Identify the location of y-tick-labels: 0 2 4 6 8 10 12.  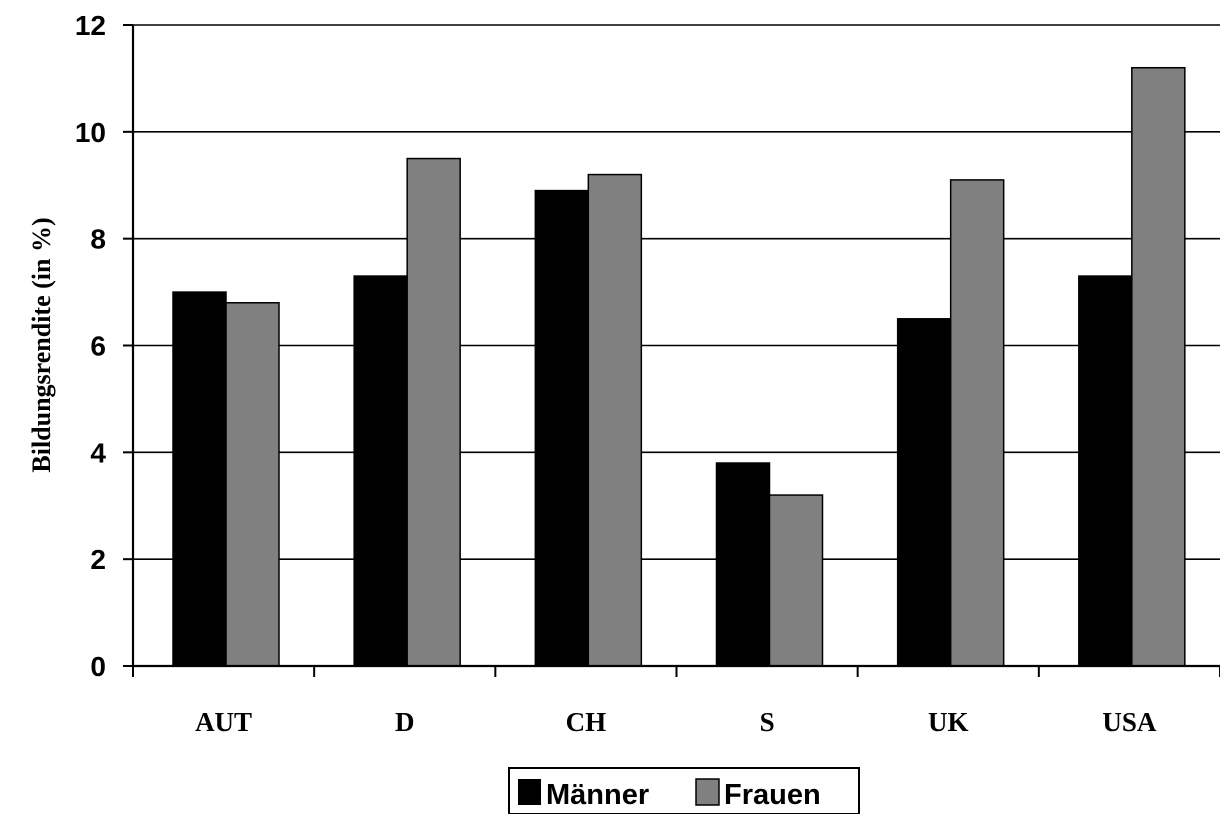
(91, 346).